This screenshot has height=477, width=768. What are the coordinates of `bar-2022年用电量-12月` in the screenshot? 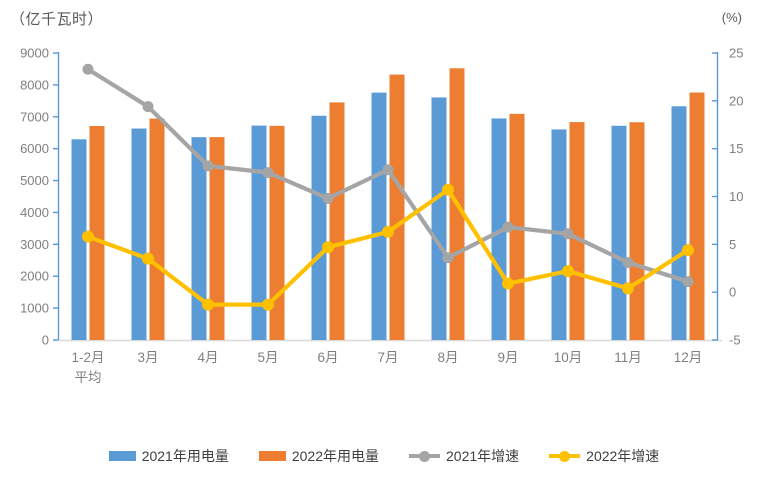 It's located at (697, 216).